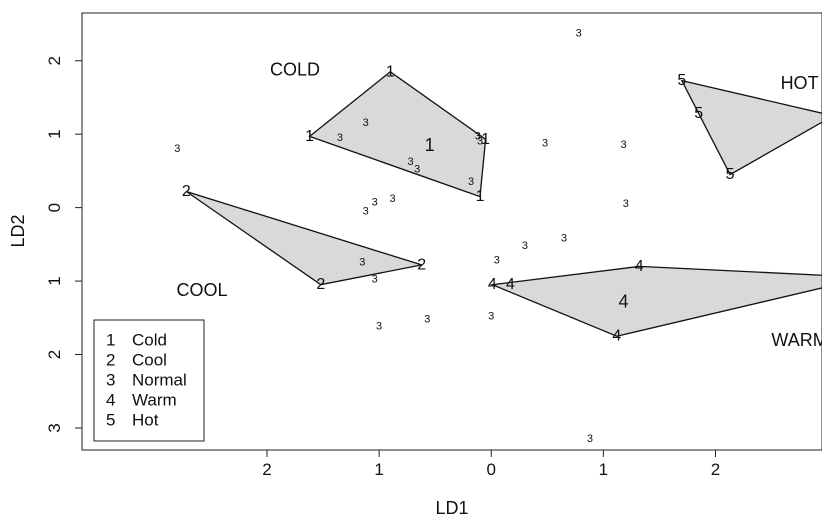 The height and width of the screenshot is (520, 822). I want to click on point-normal-14: 3, so click(375, 202).